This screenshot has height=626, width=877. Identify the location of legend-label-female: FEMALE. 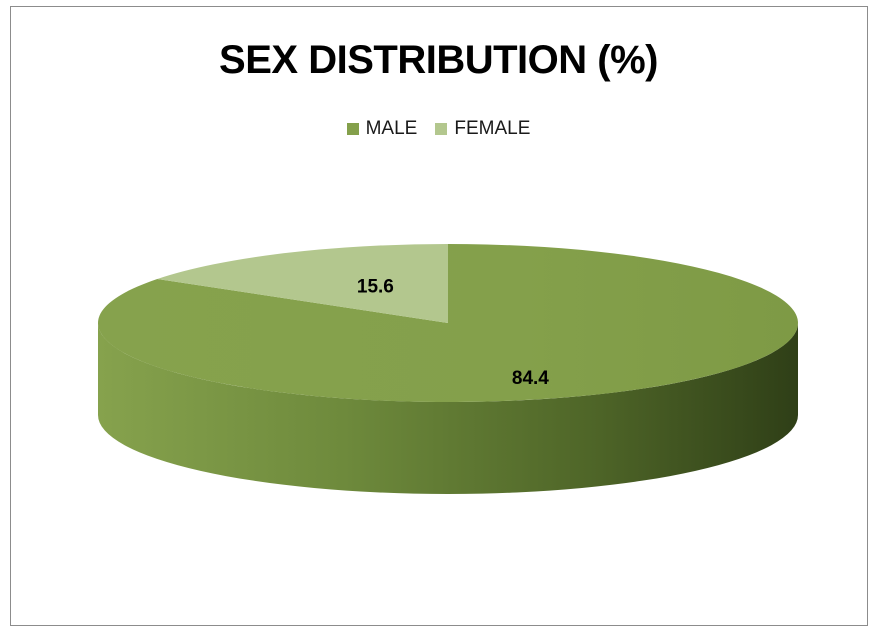
(492, 128).